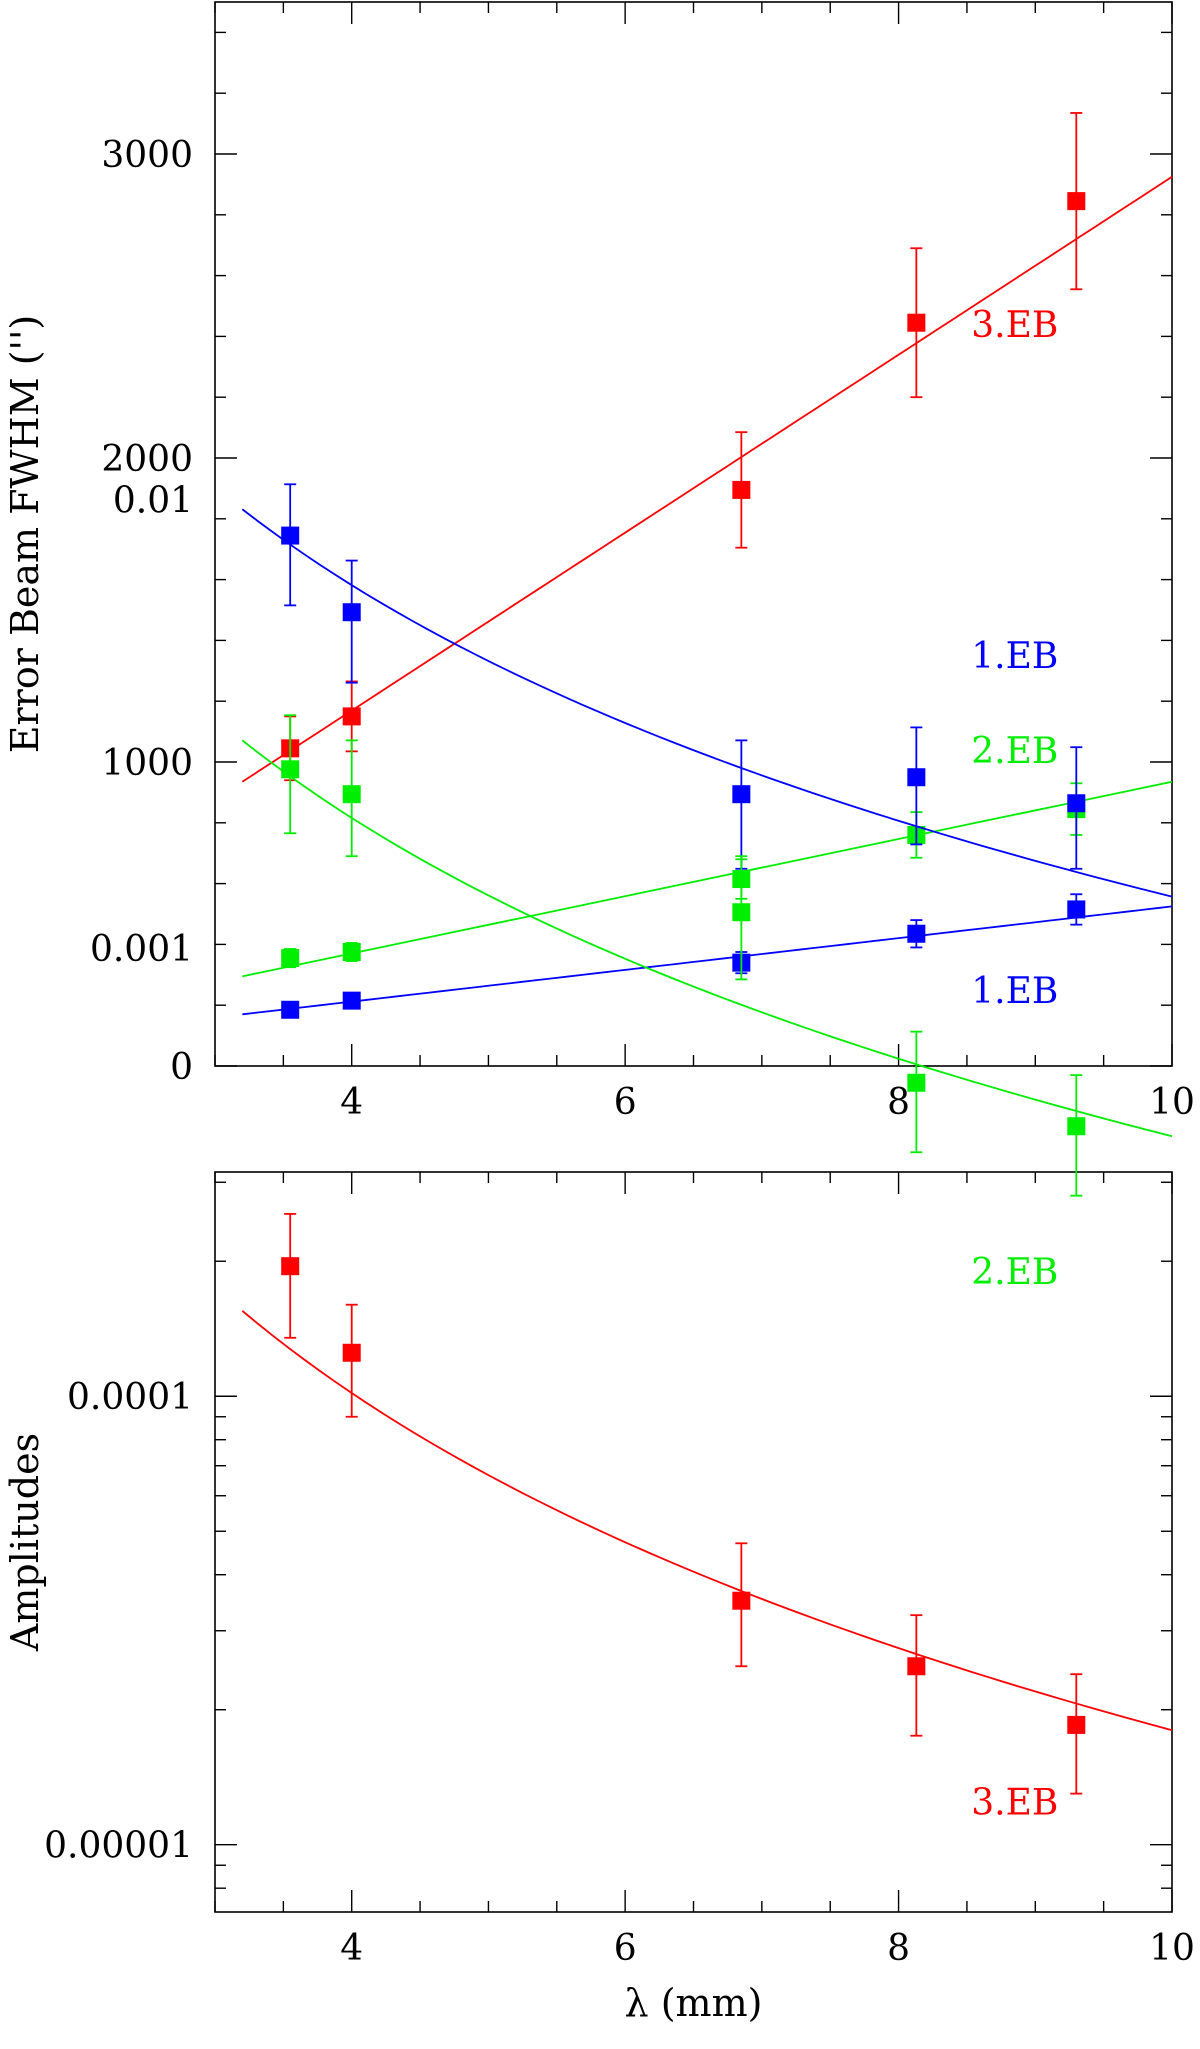 This screenshot has height=2049, width=1200. Describe the element at coordinates (147, 763) in the screenshot. I see `y-tick-label: 1000` at that location.